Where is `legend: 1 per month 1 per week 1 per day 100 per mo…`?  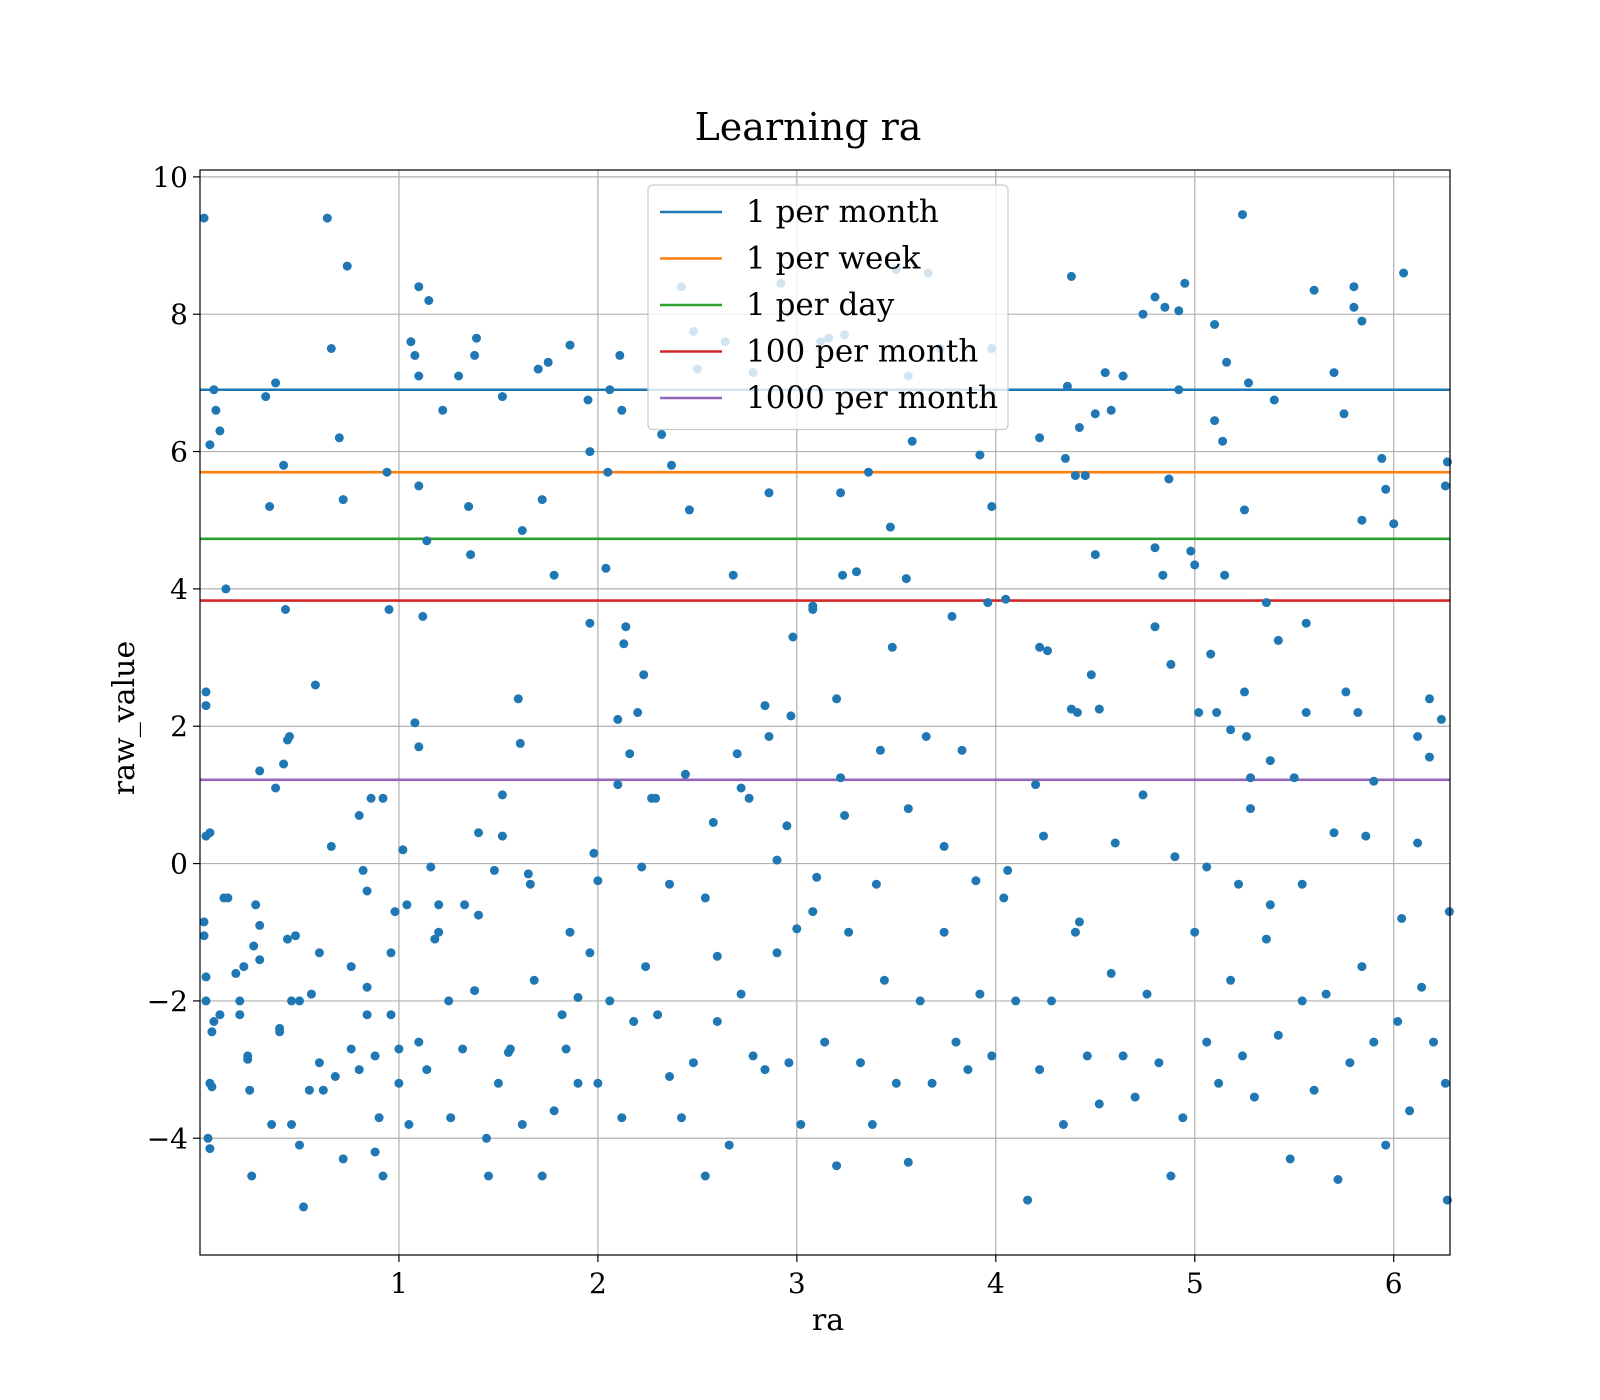 legend: 1 per month 1 per week 1 per day 100 per mo… is located at coordinates (828, 307).